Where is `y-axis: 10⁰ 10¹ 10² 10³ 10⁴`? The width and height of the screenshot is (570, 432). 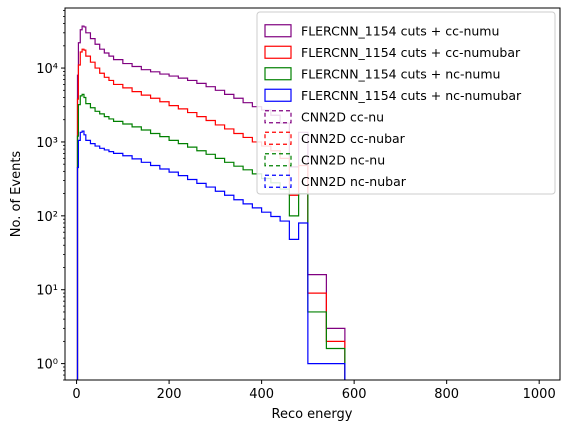 y-axis: 10⁰ 10¹ 10² 10³ 10⁴ is located at coordinates (50, 195).